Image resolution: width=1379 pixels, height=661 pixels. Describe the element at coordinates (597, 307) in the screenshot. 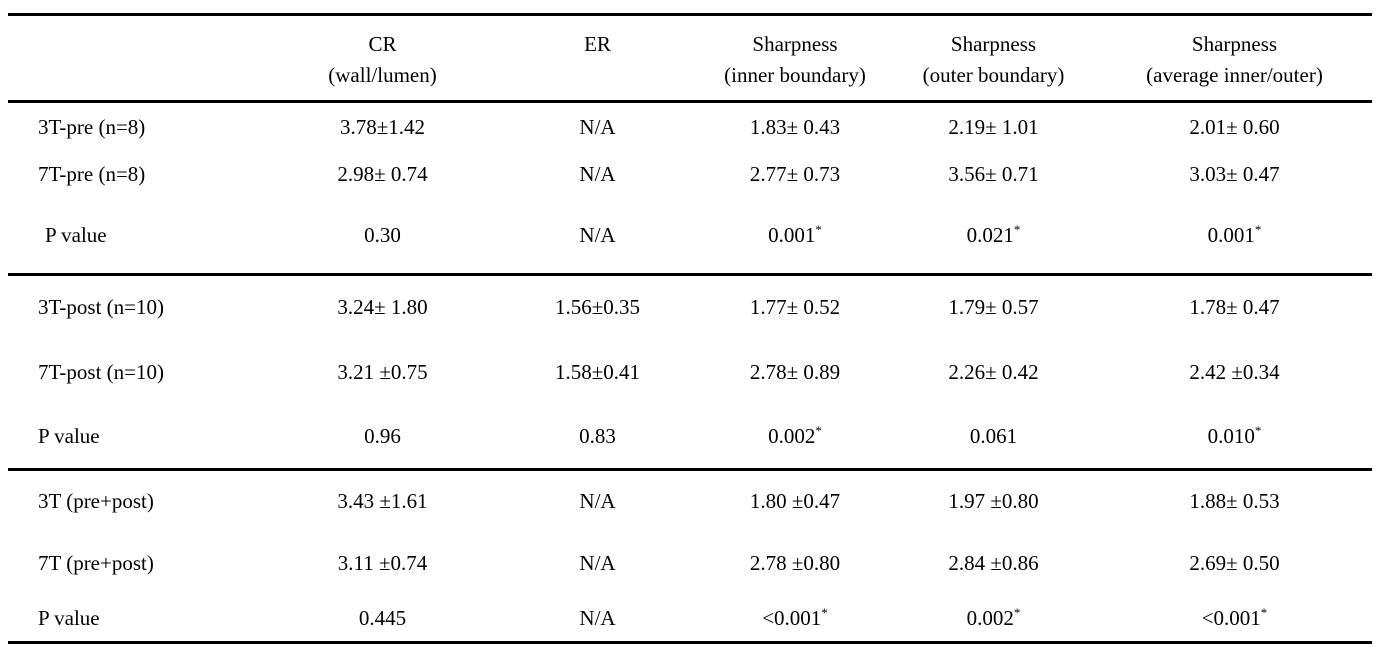

I see `value-cell: 1.56±0.35` at that location.